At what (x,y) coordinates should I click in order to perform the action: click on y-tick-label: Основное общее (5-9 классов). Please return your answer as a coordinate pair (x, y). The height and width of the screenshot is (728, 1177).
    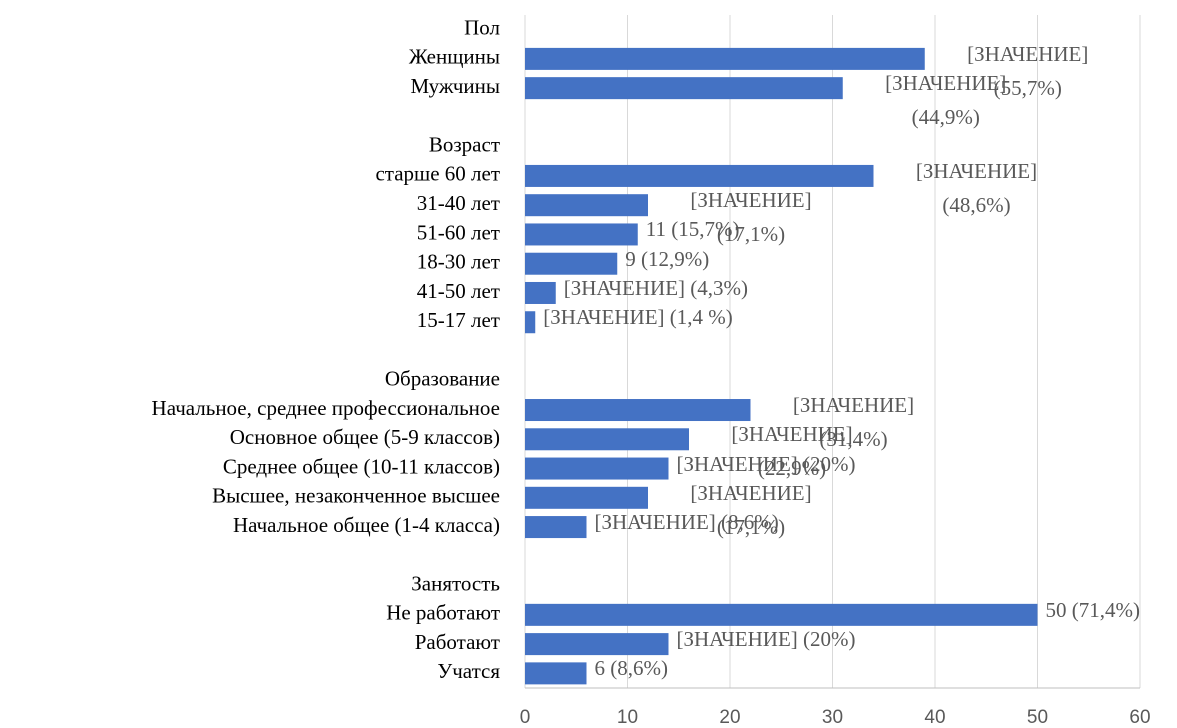
    Looking at the image, I should click on (365, 437).